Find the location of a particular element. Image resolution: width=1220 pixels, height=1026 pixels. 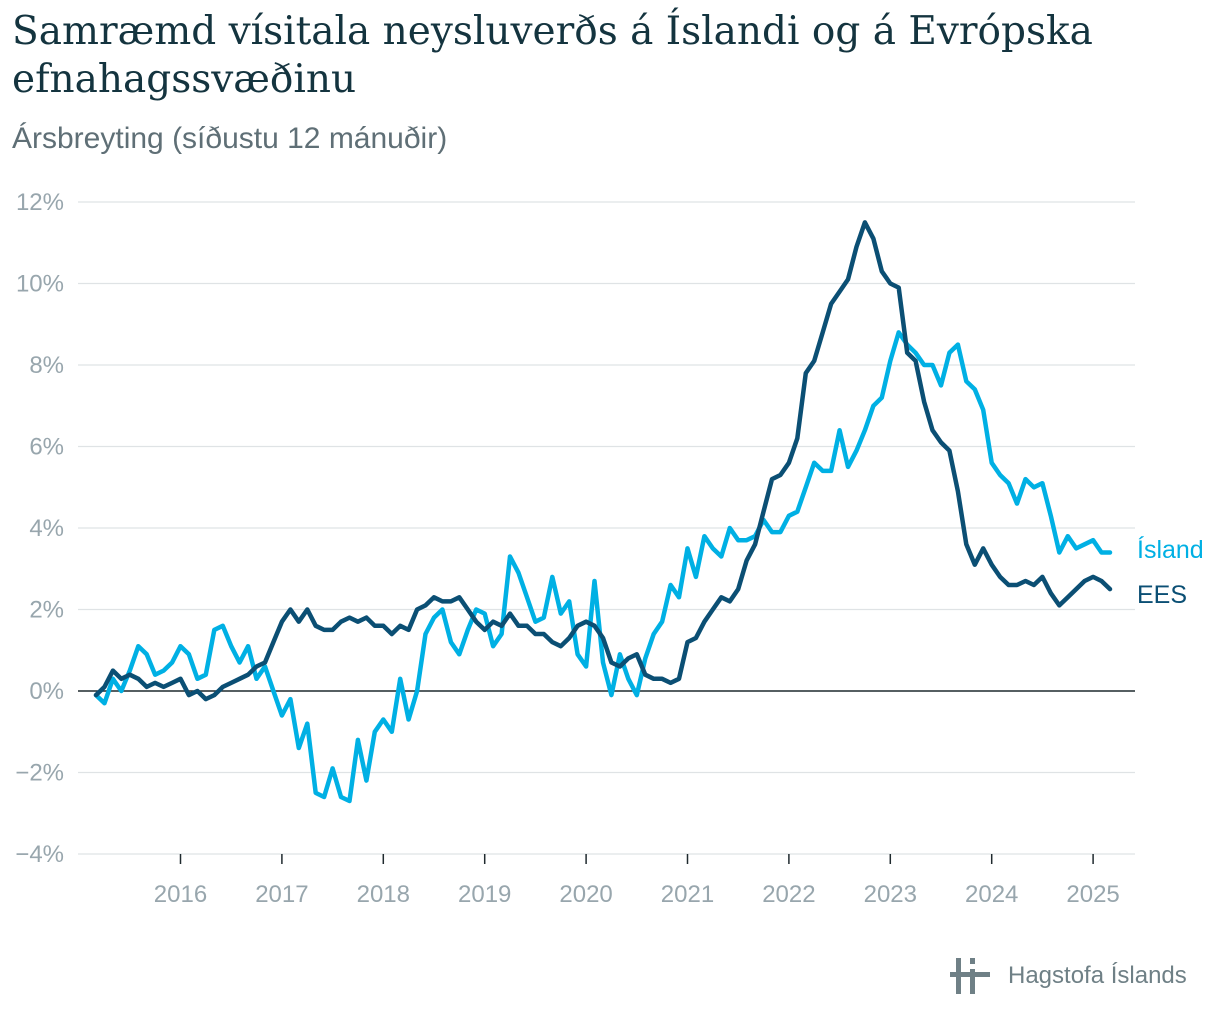

y-tick-label: −2% is located at coordinates (39, 773).